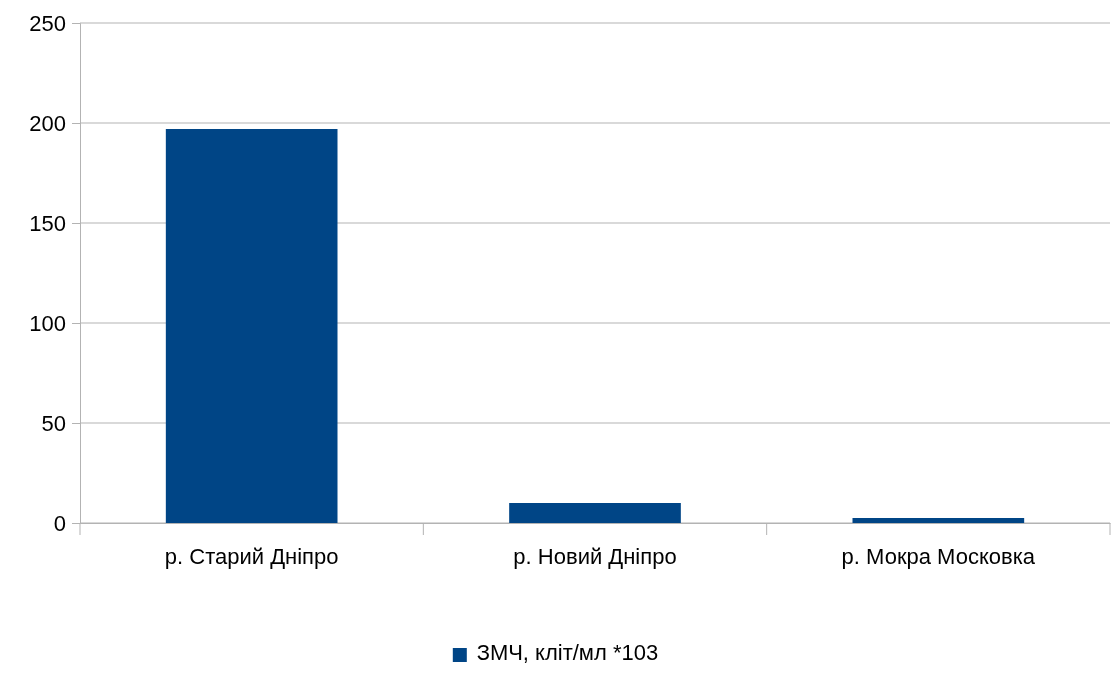 This screenshot has width=1111, height=675. What do you see at coordinates (53, 423) in the screenshot?
I see `y-tick-label: 50` at bounding box center [53, 423].